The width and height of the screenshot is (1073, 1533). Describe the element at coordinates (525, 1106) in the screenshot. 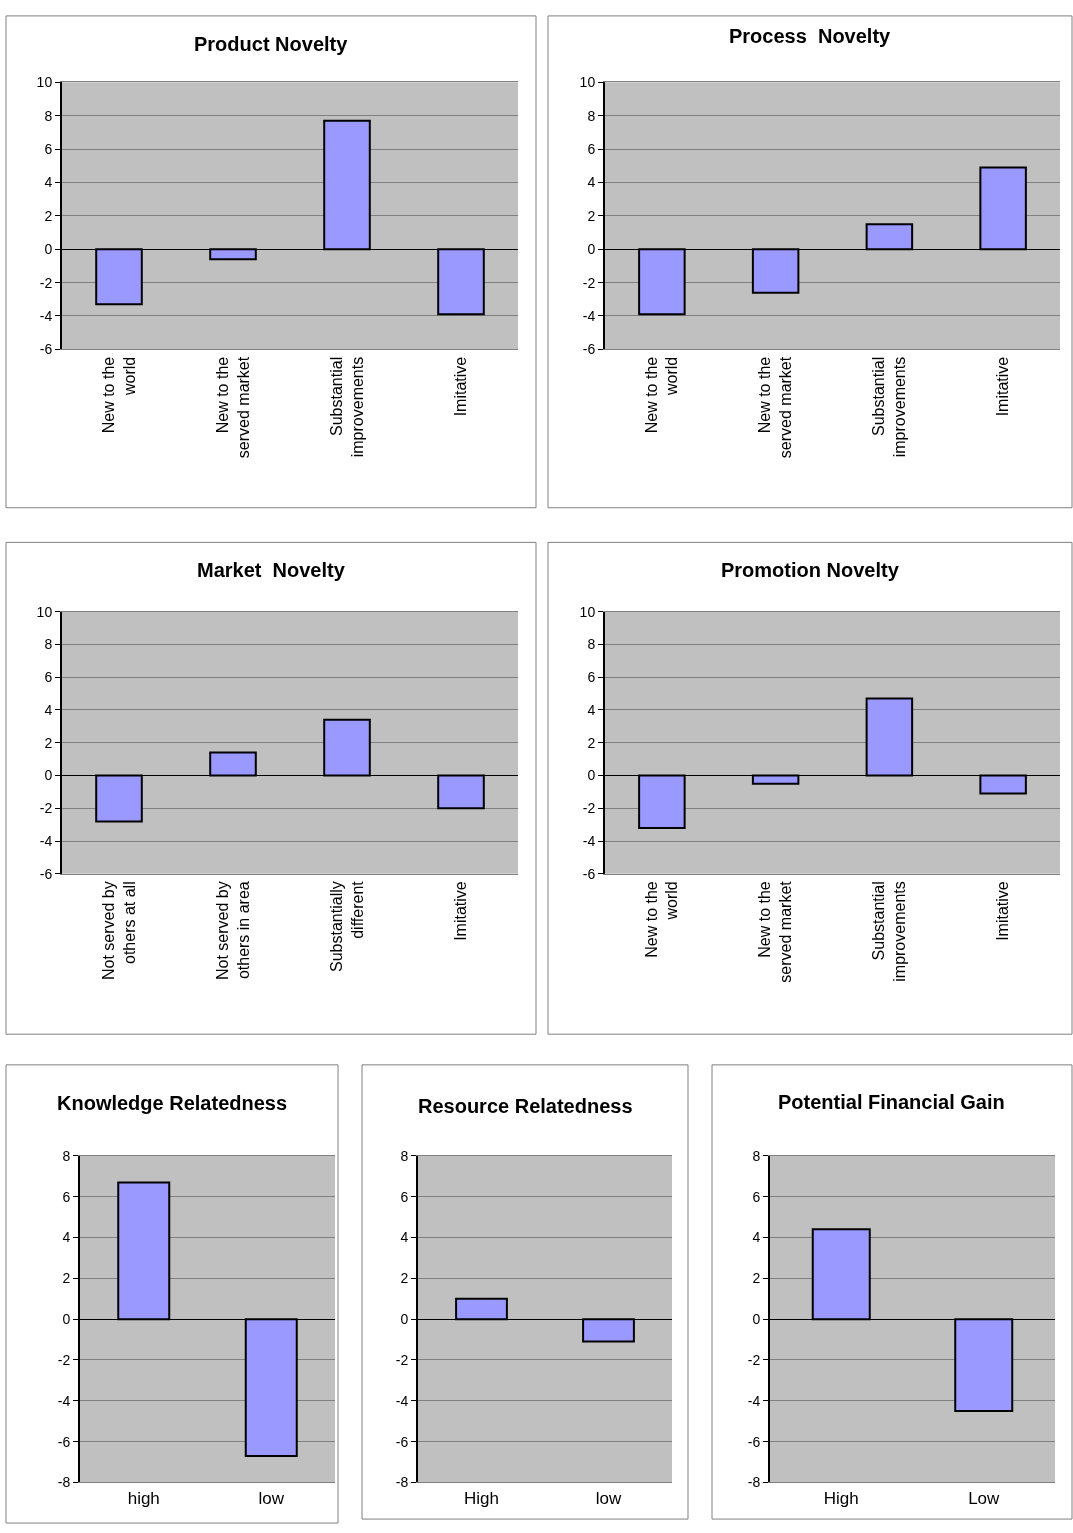

I see `chart-title: Resource Relatedness` at that location.